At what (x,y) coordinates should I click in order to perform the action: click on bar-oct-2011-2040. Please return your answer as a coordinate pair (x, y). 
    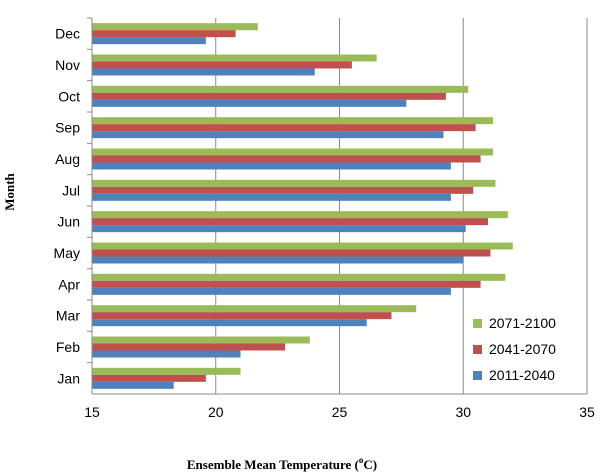
    Looking at the image, I should click on (249, 103).